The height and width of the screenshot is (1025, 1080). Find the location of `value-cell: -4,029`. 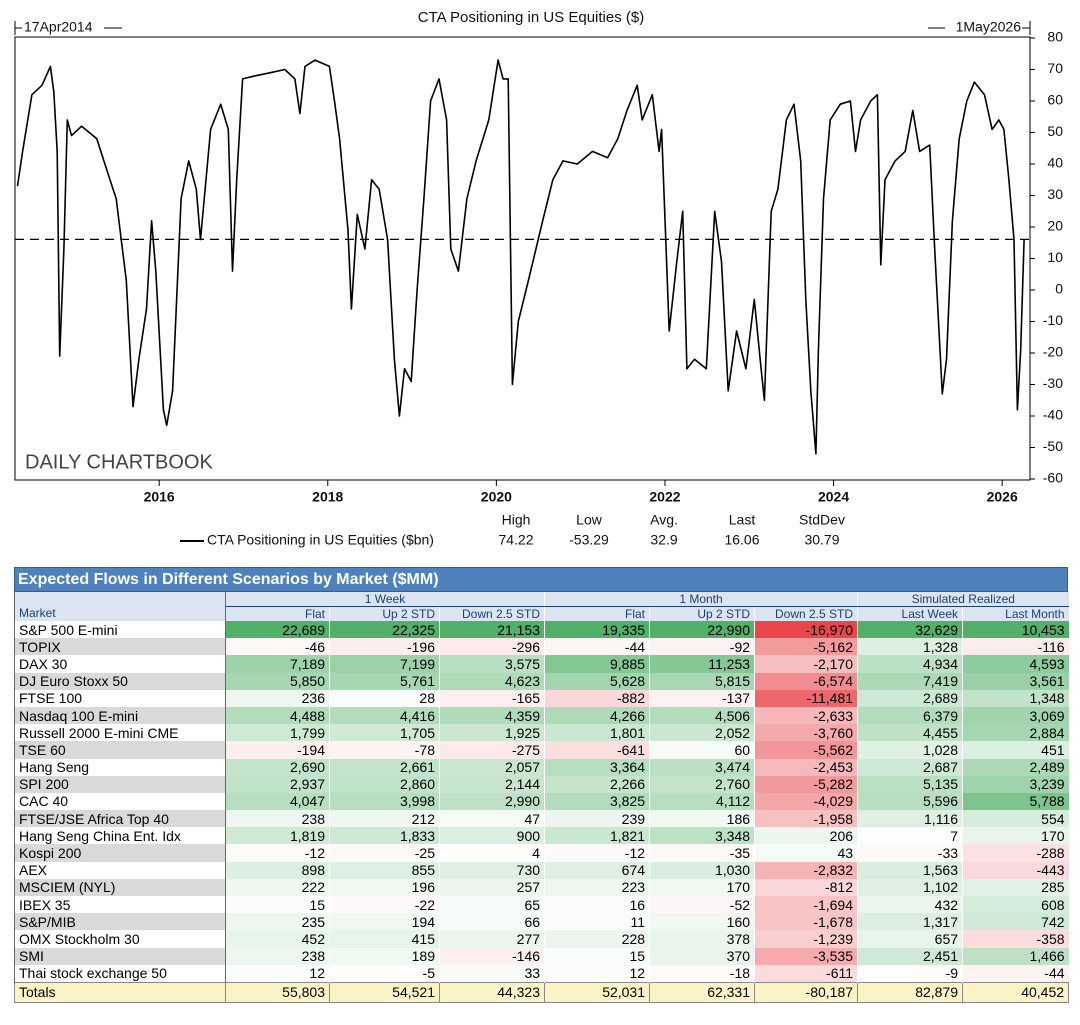

value-cell: -4,029 is located at coordinates (806, 801).